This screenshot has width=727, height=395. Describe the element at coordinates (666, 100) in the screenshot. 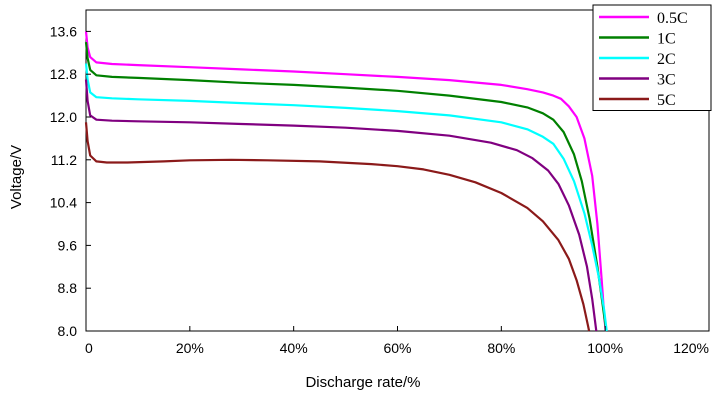

I see `legend-label: 5C` at that location.